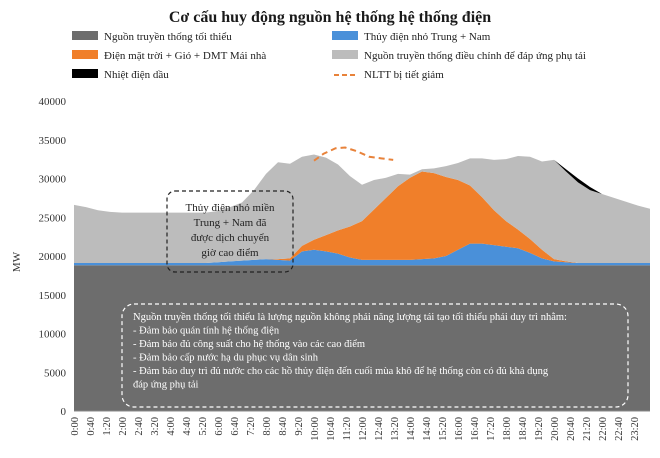  What do you see at coordinates (427, 37) in the screenshot?
I see `legend-label: Thủy điện nhỏ Trung + Nam` at bounding box center [427, 37].